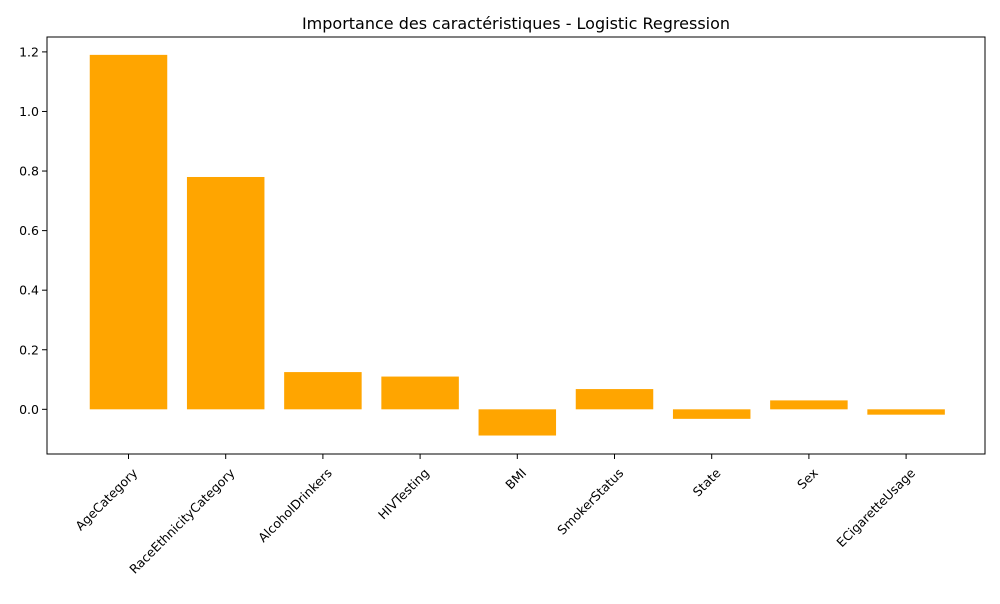 Image resolution: width=1000 pixels, height=604 pixels. I want to click on y-axis: 0.0 0.2 0.4 0.6 0.8 1.0 1.2, so click(33, 230).